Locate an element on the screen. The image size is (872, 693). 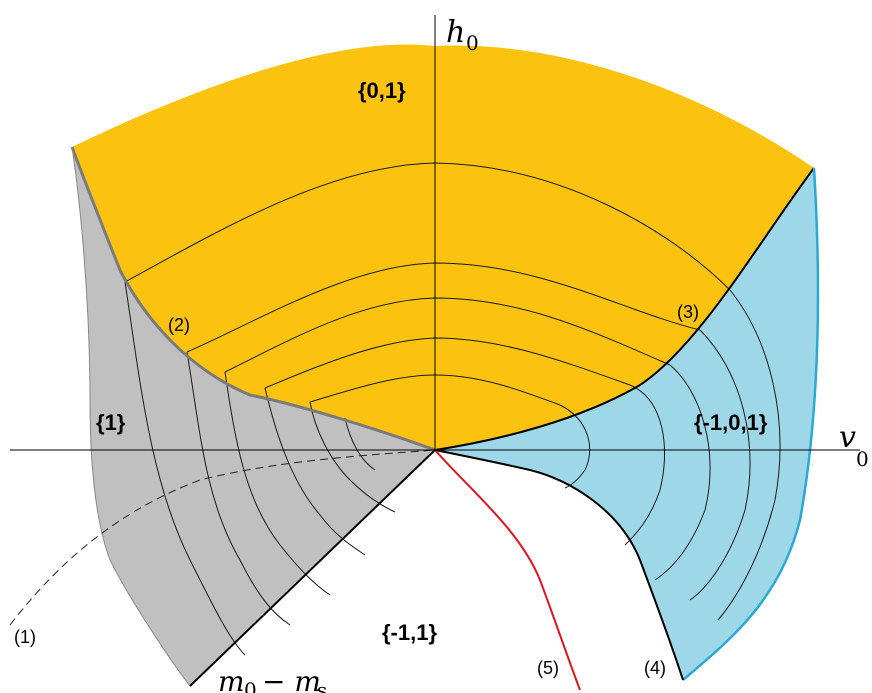
svg-text: h is located at coordinates (455, 32).